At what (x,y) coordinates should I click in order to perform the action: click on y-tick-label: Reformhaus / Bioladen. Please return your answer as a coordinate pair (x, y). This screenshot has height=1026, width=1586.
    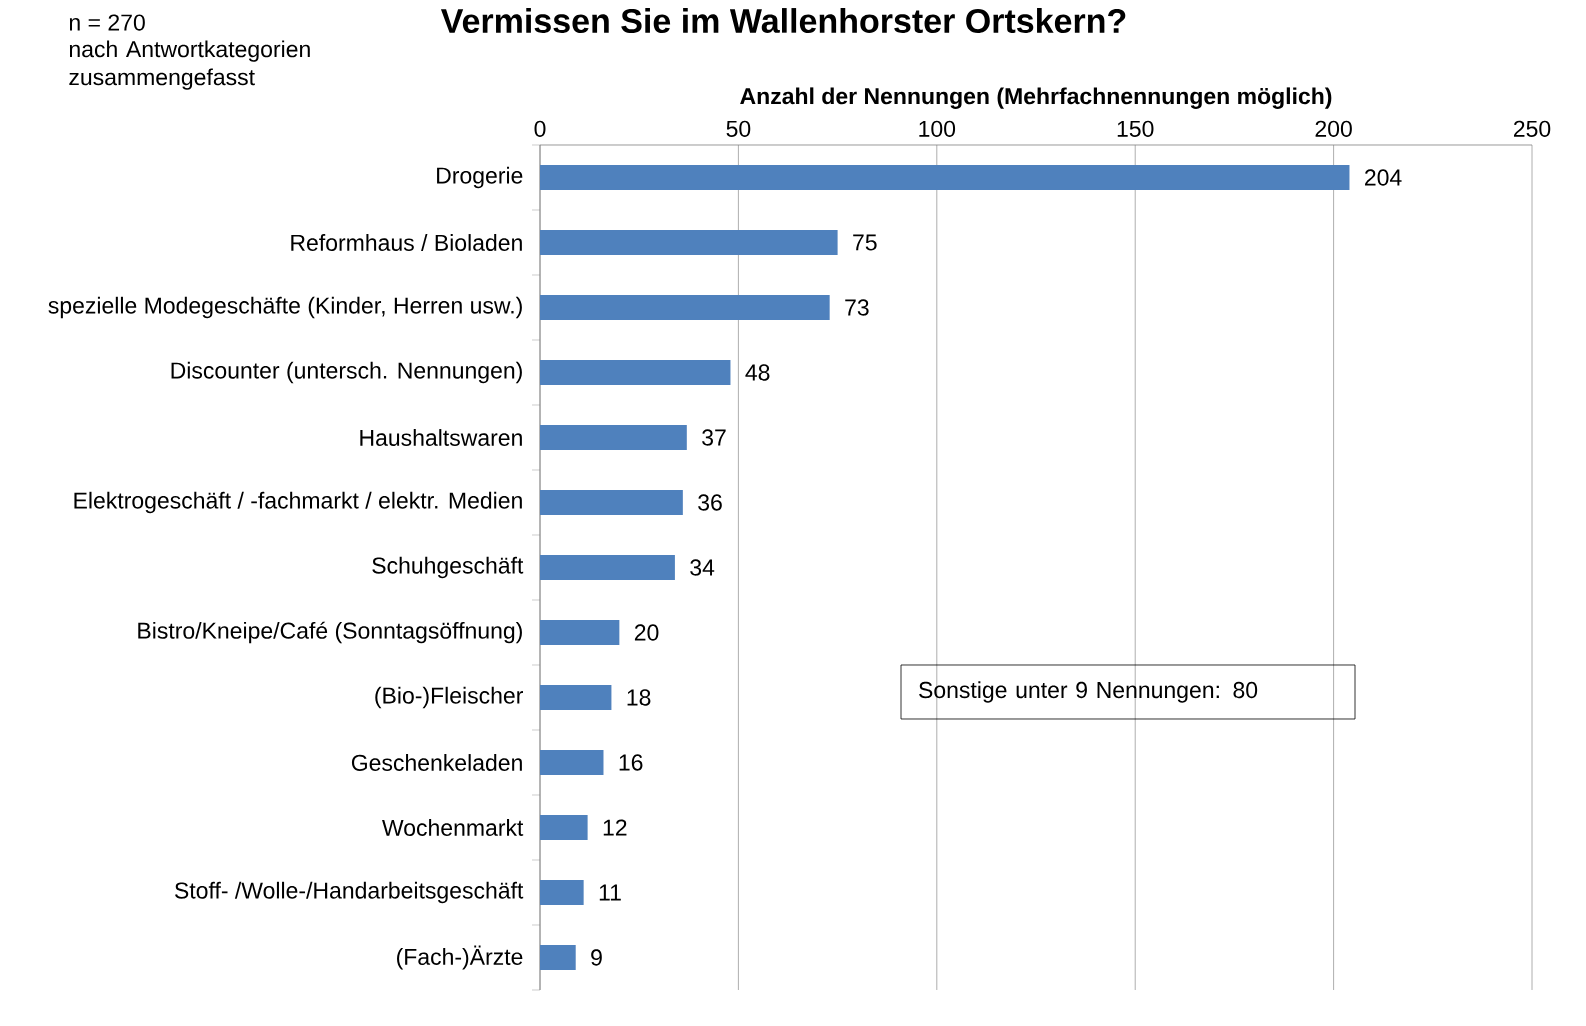
    Looking at the image, I should click on (406, 242).